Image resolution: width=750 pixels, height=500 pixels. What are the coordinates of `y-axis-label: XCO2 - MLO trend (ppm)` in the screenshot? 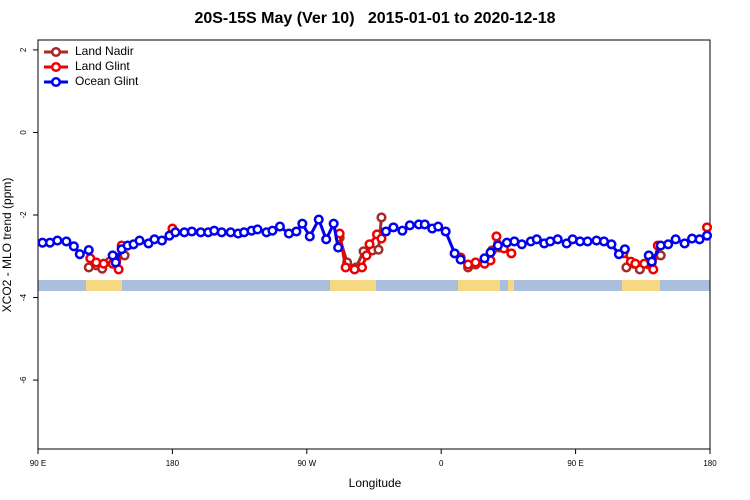 It's located at (7, 245).